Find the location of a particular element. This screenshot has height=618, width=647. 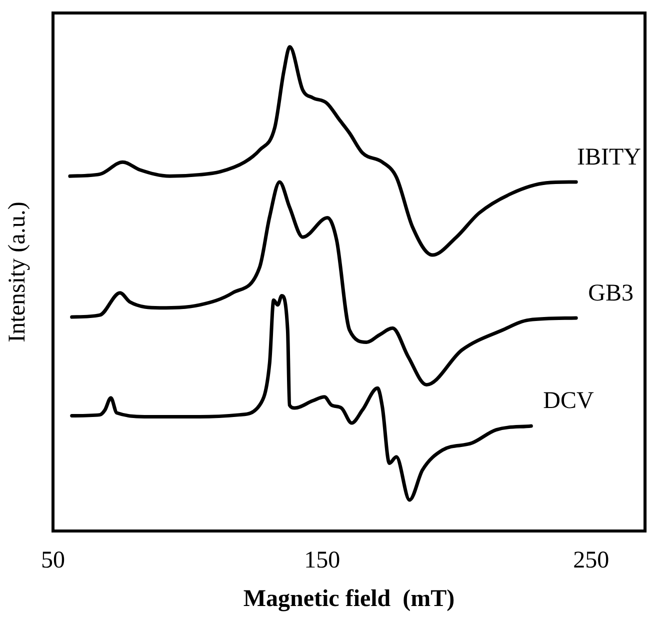

series-label: IBITY is located at coordinates (609, 157).